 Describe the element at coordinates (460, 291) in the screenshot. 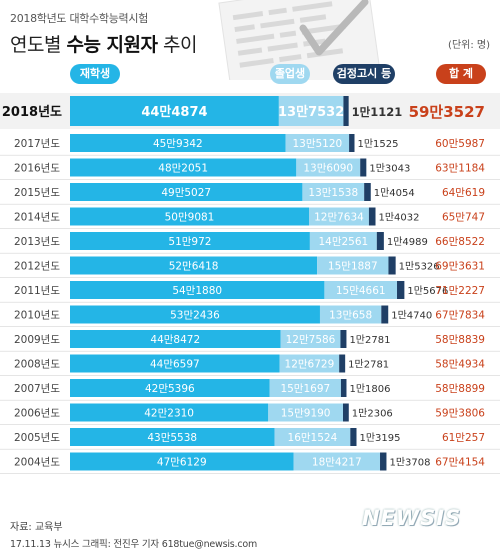

I see `total-value-label: 71만2227` at that location.